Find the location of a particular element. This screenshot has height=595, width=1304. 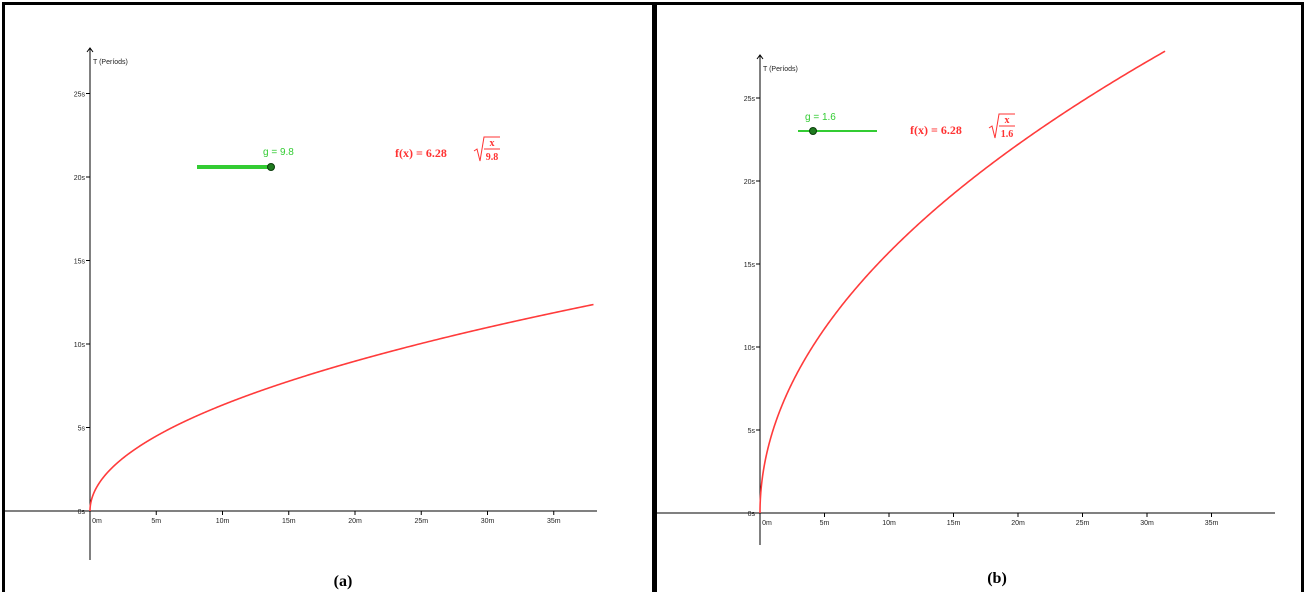

panel-caption: (b) is located at coordinates (997, 578).